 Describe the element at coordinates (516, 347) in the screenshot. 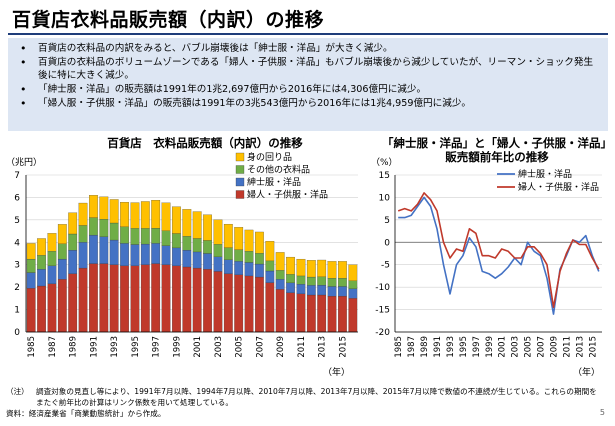

I see `x-tick-label: 2003` at that location.